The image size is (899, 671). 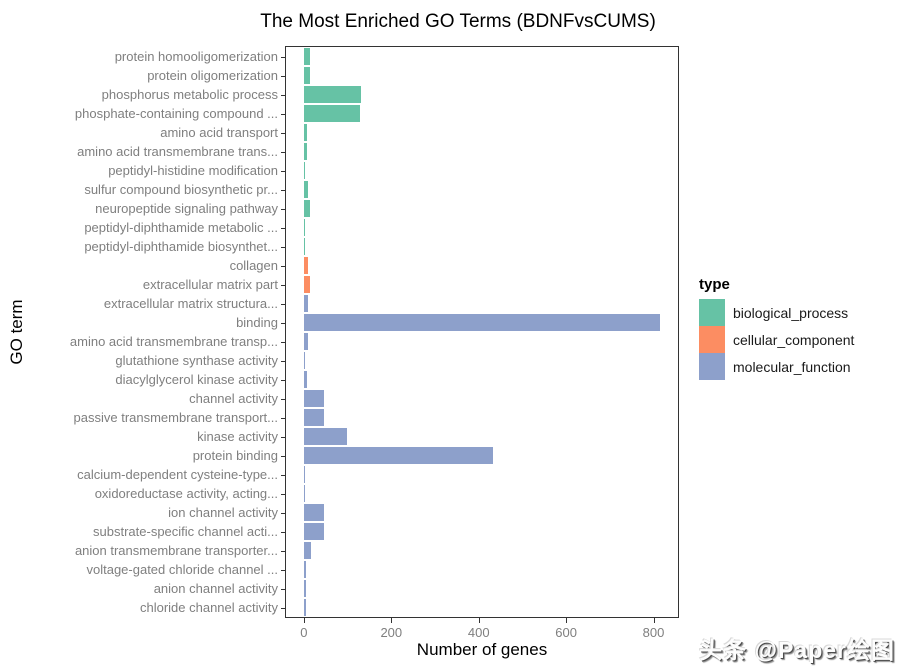 What do you see at coordinates (791, 312) in the screenshot?
I see `legend-label: biological_process` at bounding box center [791, 312].